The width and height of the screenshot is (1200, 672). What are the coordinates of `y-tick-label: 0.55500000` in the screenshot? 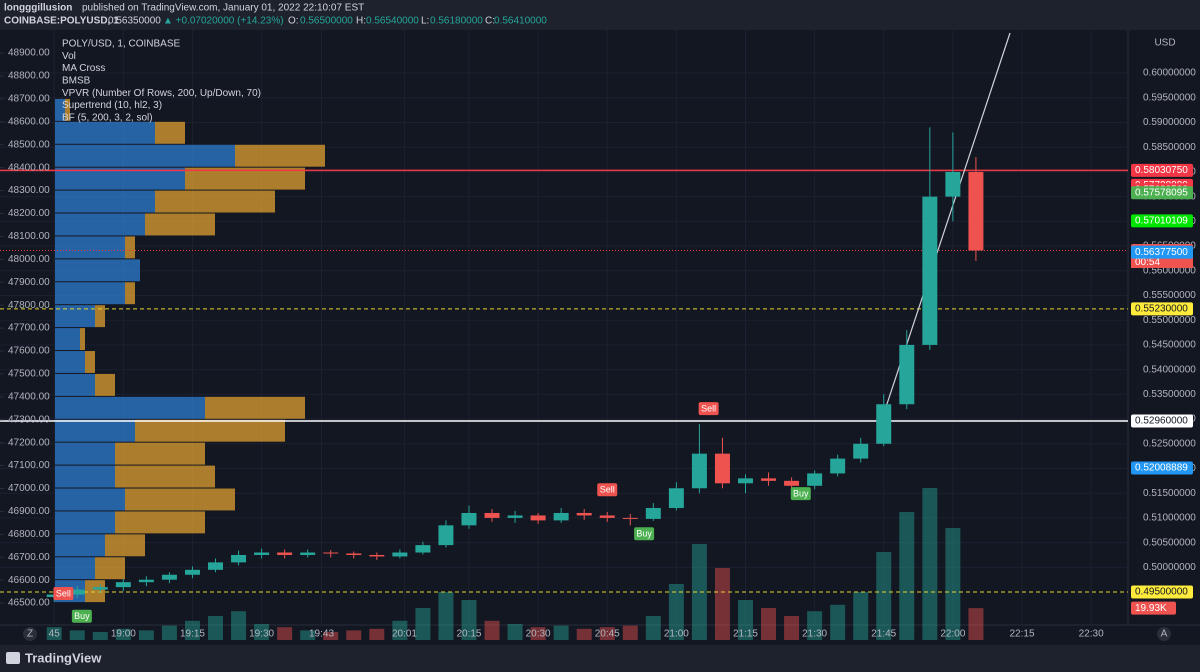 It's located at (1169, 295).